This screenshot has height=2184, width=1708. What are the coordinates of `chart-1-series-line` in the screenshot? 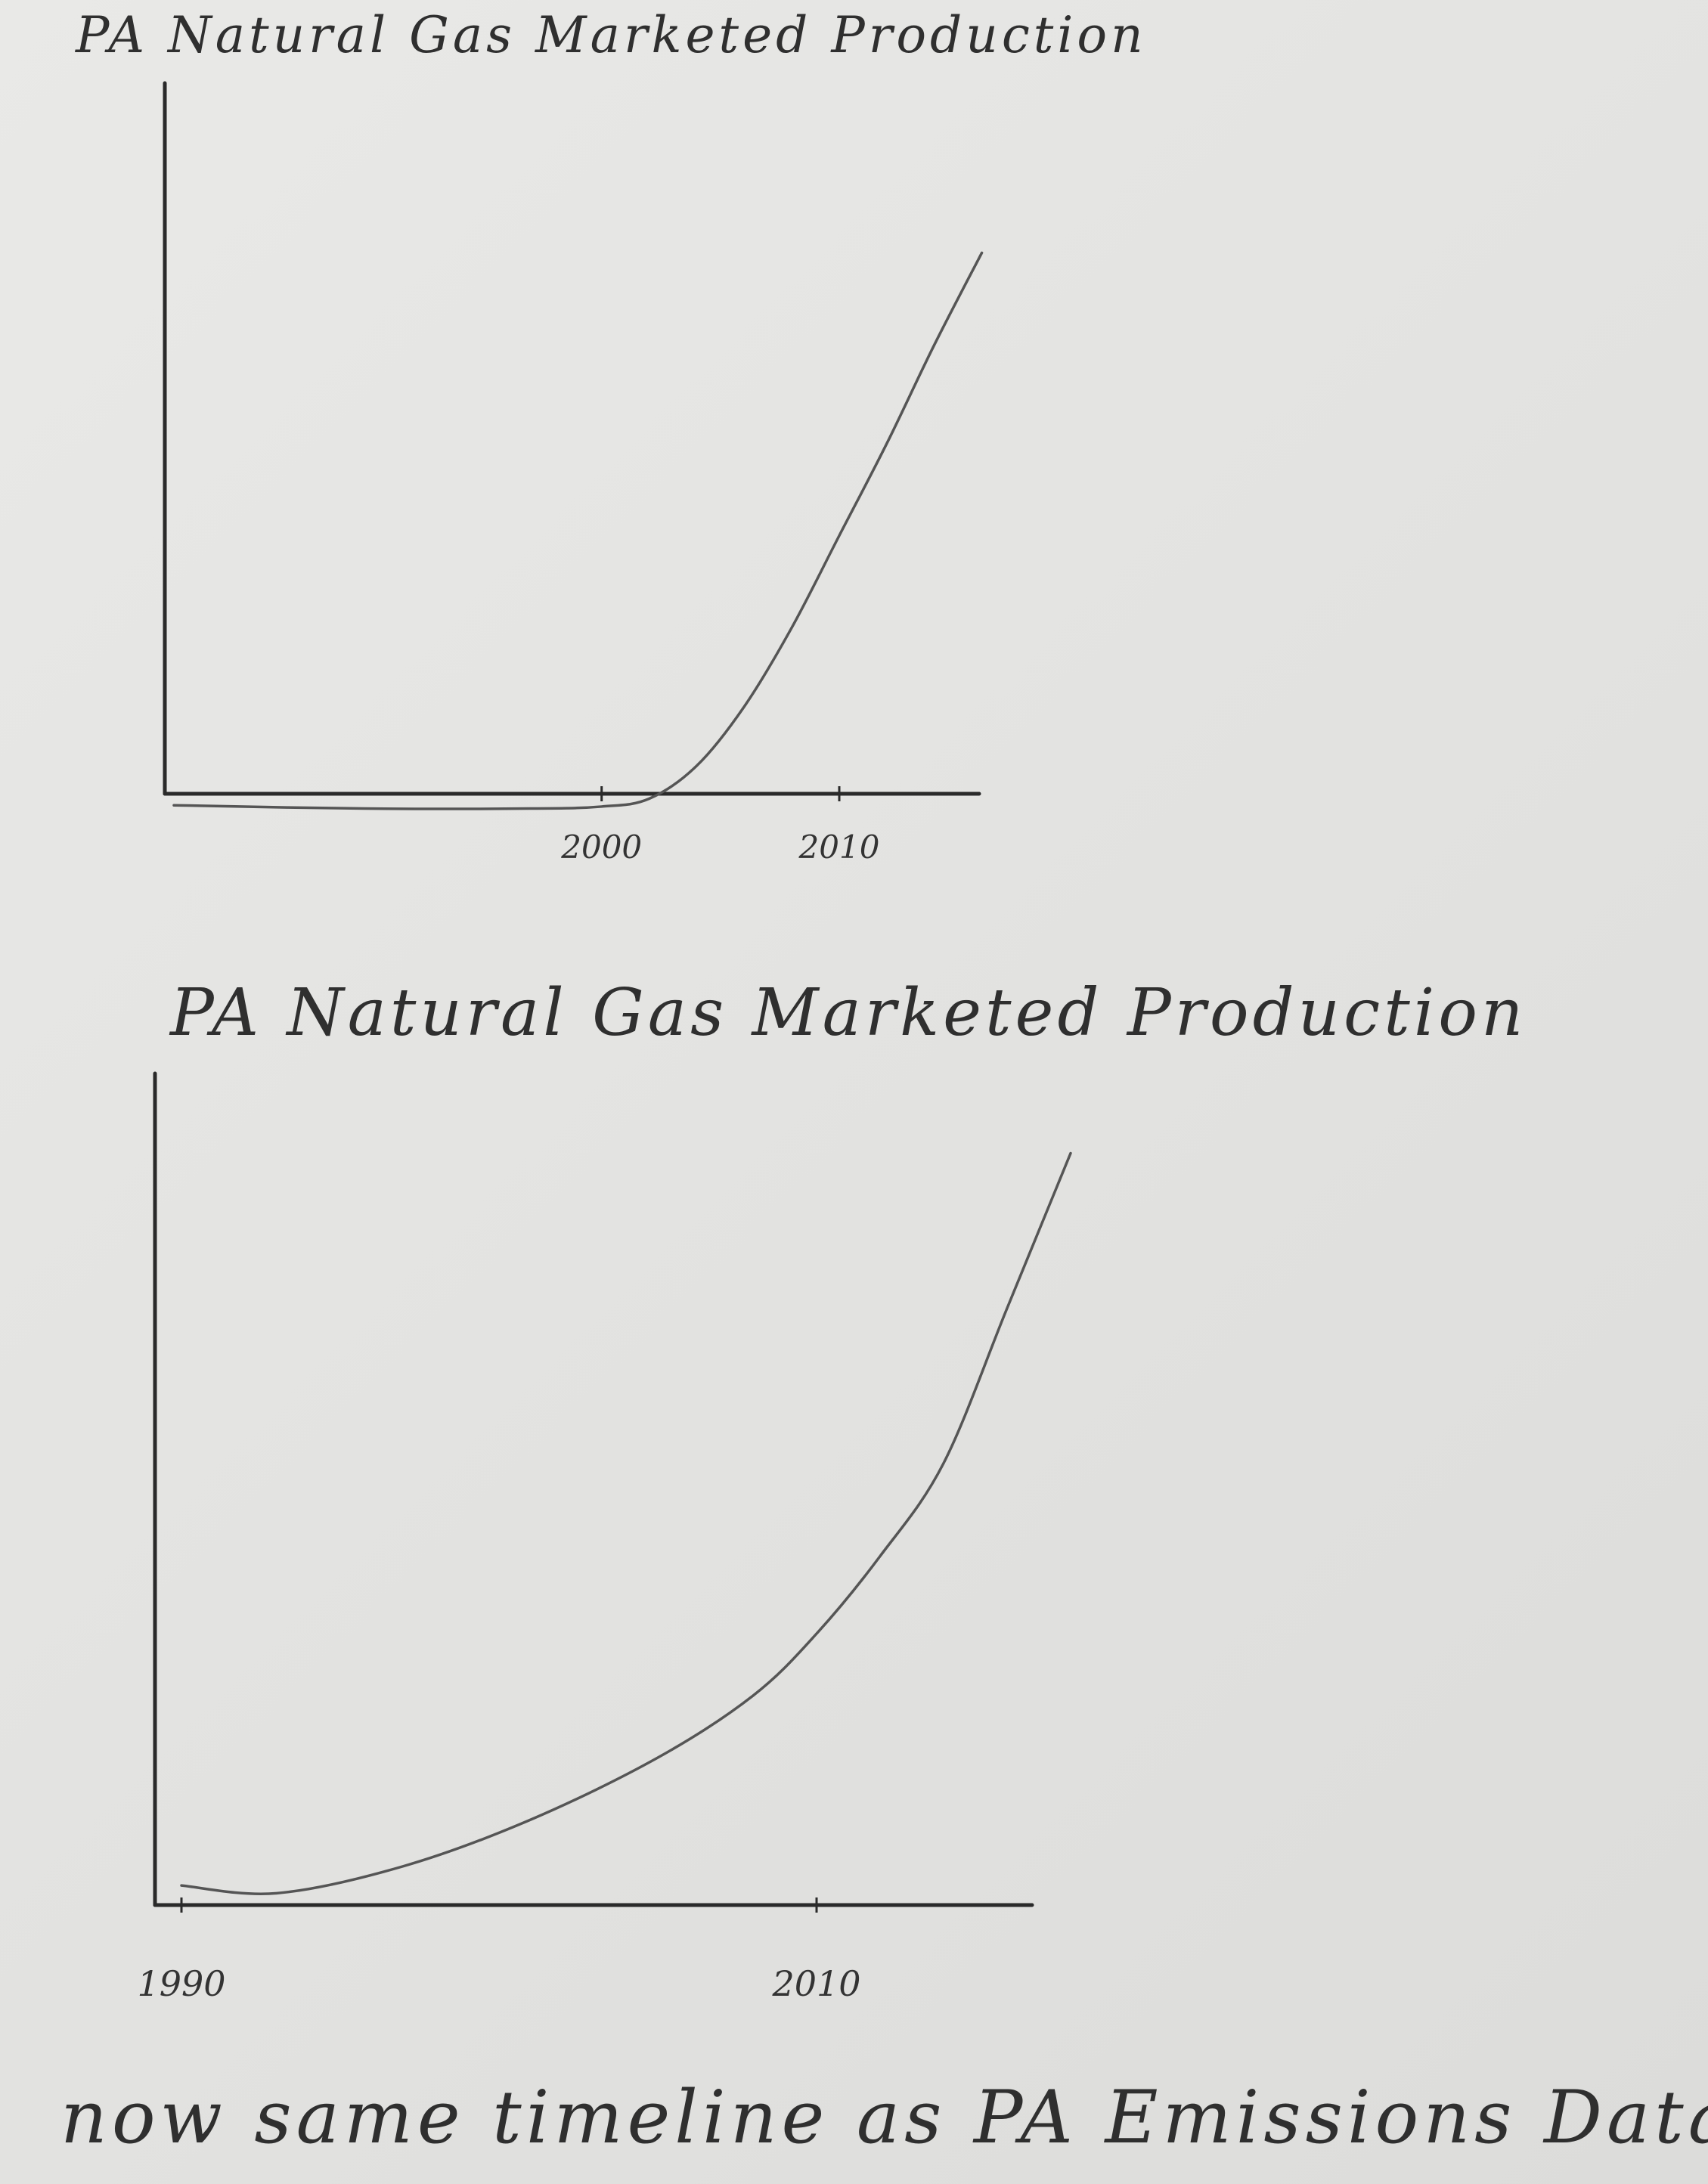 It's located at (578, 530).